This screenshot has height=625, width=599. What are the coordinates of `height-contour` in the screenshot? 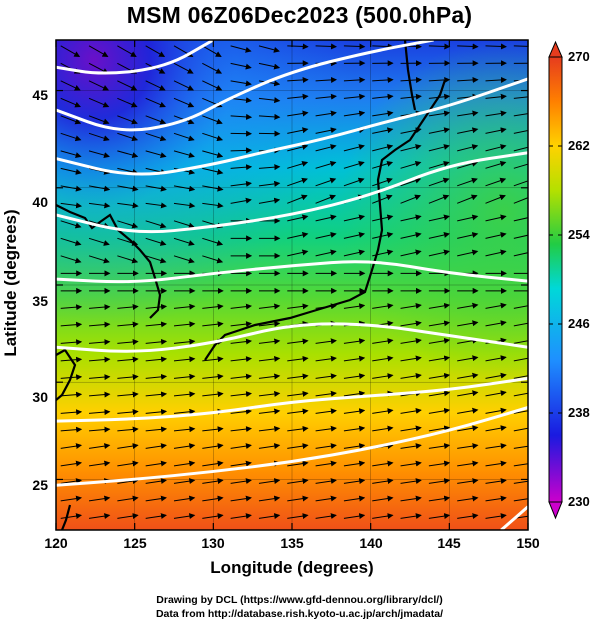 It's located at (292, 272).